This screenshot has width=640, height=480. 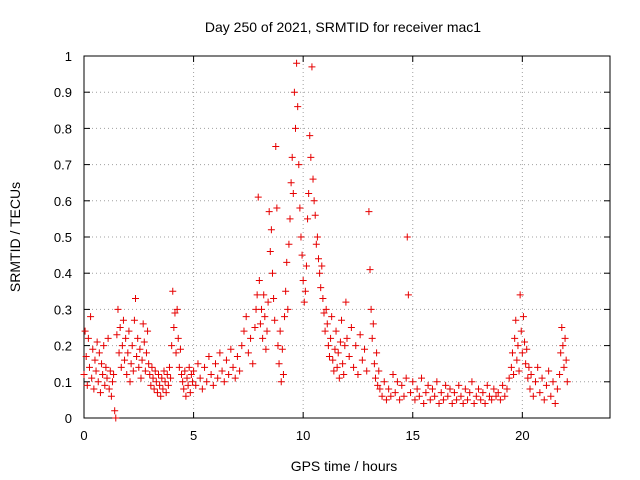 I want to click on y-tick-label: 0.6, so click(x=63, y=201).